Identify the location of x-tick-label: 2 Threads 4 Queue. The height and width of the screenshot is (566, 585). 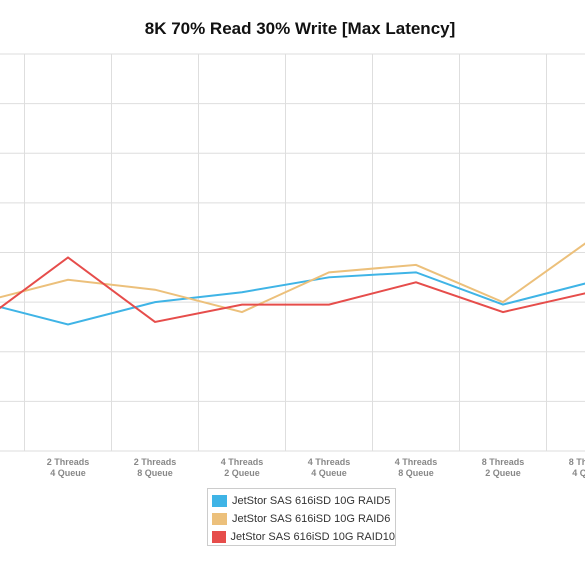
(68, 467).